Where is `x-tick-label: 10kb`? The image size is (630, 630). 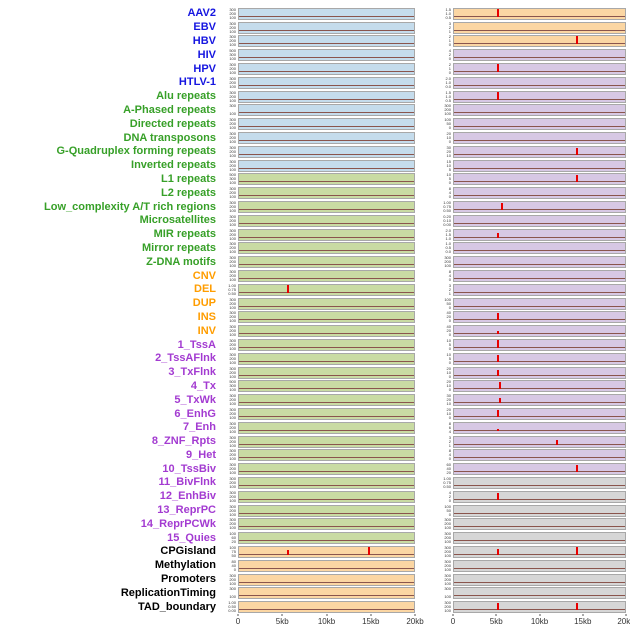
x-tick-label: 10kb is located at coordinates (539, 622).